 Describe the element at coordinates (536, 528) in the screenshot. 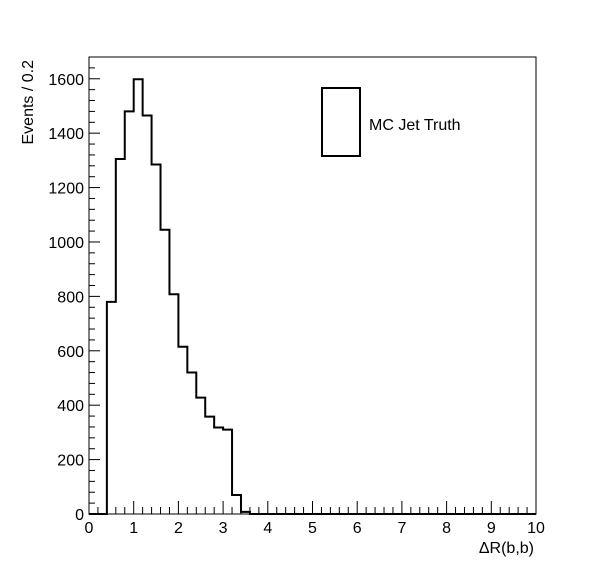

I see `x-tick-label: 10` at that location.